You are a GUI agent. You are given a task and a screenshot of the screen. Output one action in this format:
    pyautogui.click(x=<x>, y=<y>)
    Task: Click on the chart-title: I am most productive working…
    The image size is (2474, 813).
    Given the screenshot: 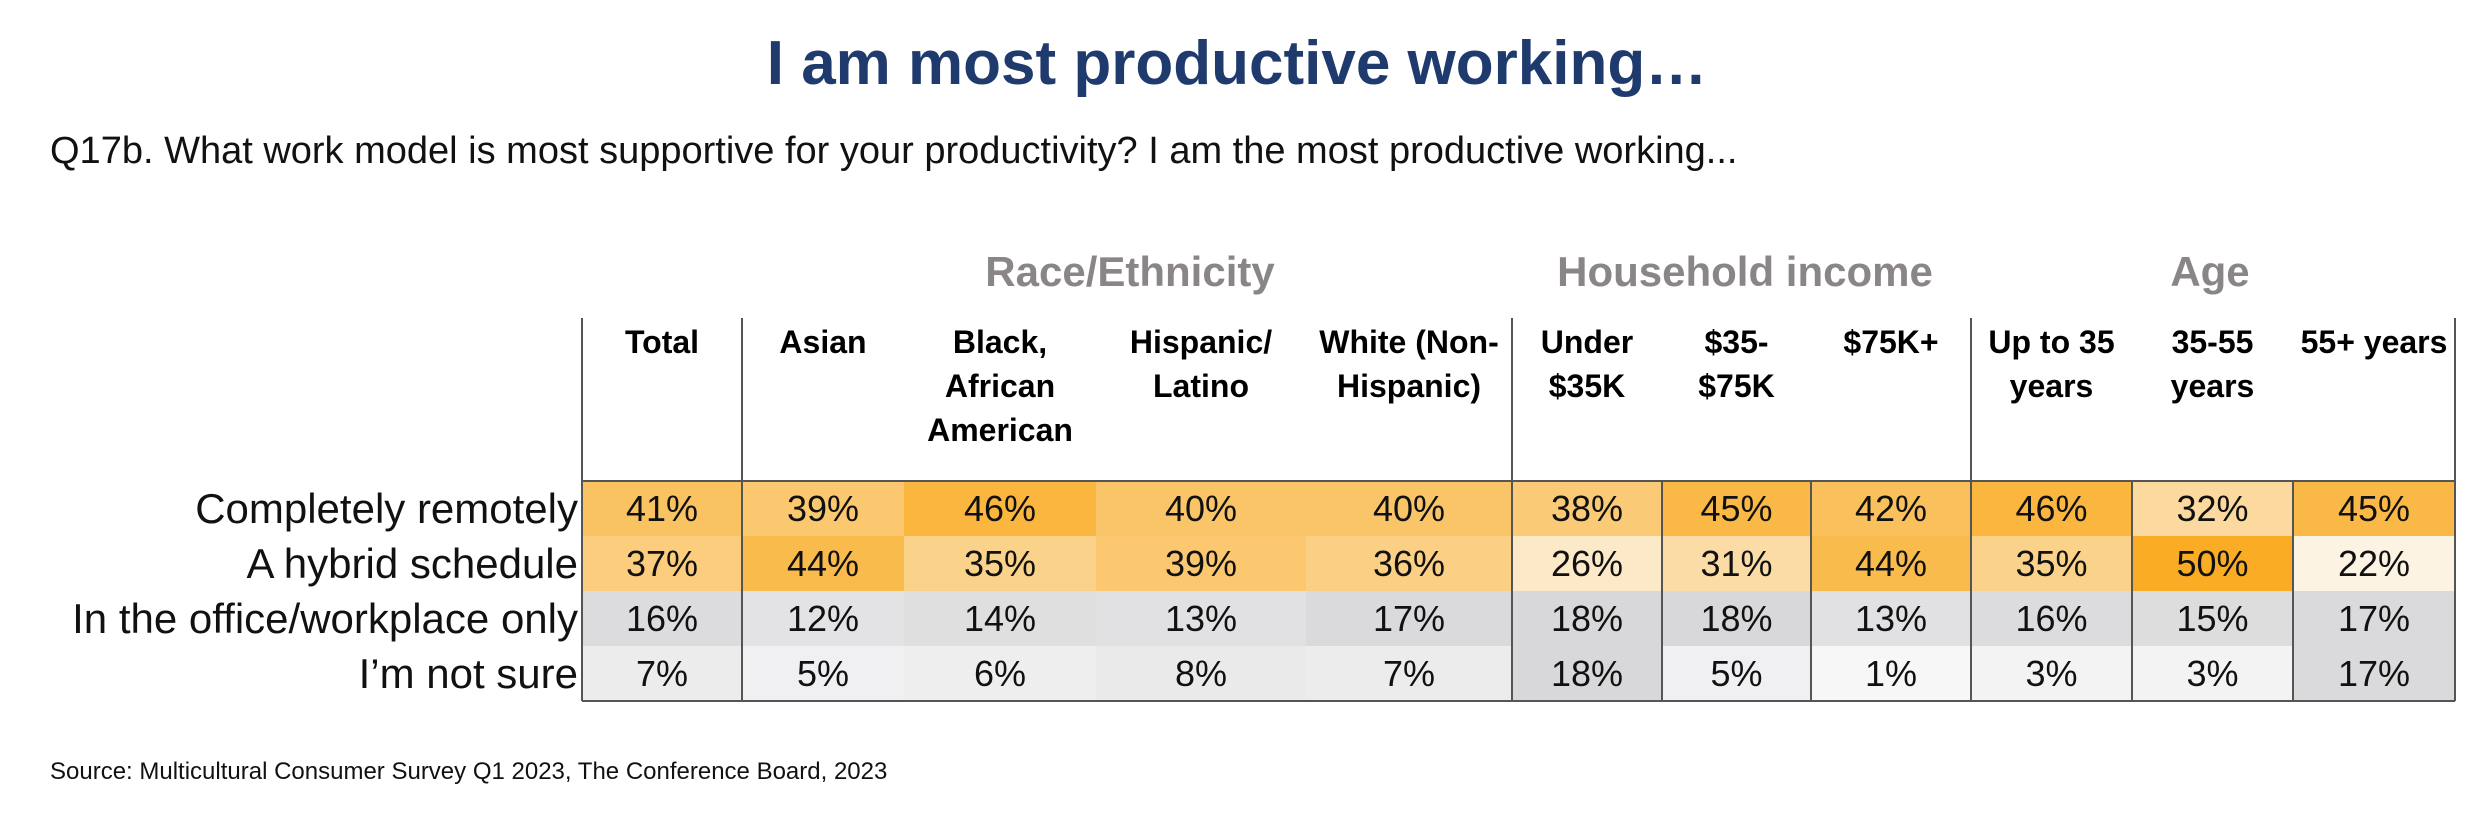 What is the action you would take?
    pyautogui.click(x=1237, y=63)
    